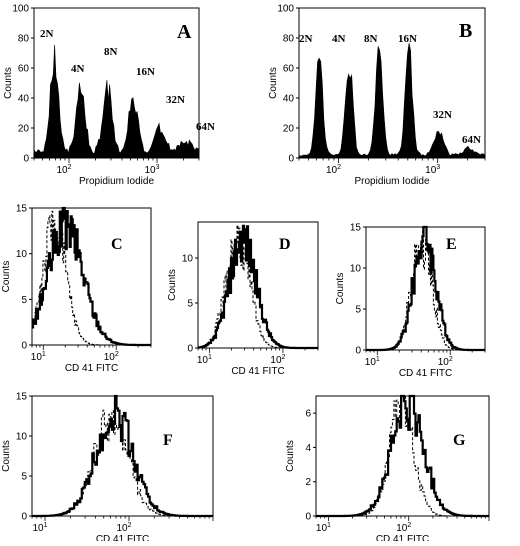 The height and width of the screenshot is (546, 520). Describe the element at coordinates (308, 482) in the screenshot. I see `y-tick-label: 2` at that location.